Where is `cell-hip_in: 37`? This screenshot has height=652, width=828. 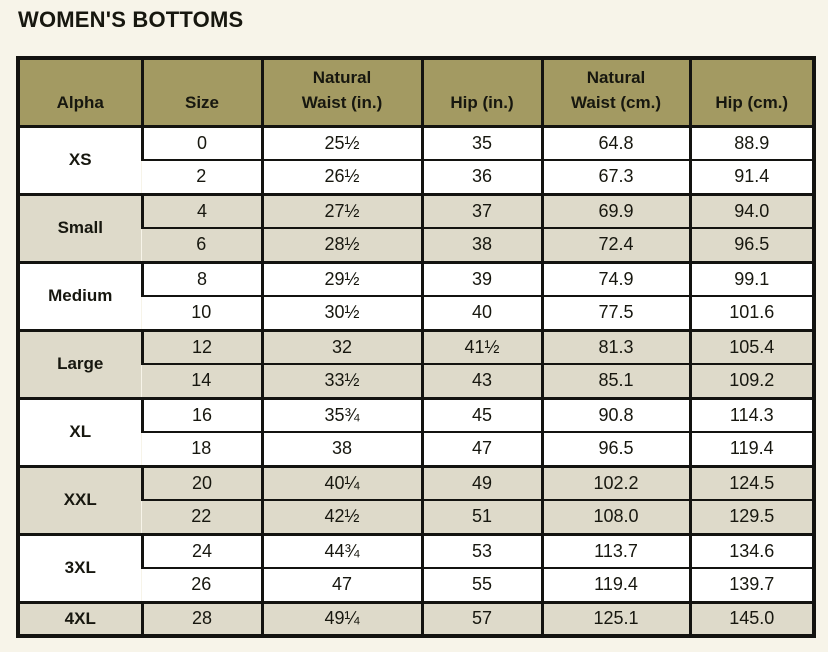 cell-hip_in: 37 is located at coordinates (481, 210).